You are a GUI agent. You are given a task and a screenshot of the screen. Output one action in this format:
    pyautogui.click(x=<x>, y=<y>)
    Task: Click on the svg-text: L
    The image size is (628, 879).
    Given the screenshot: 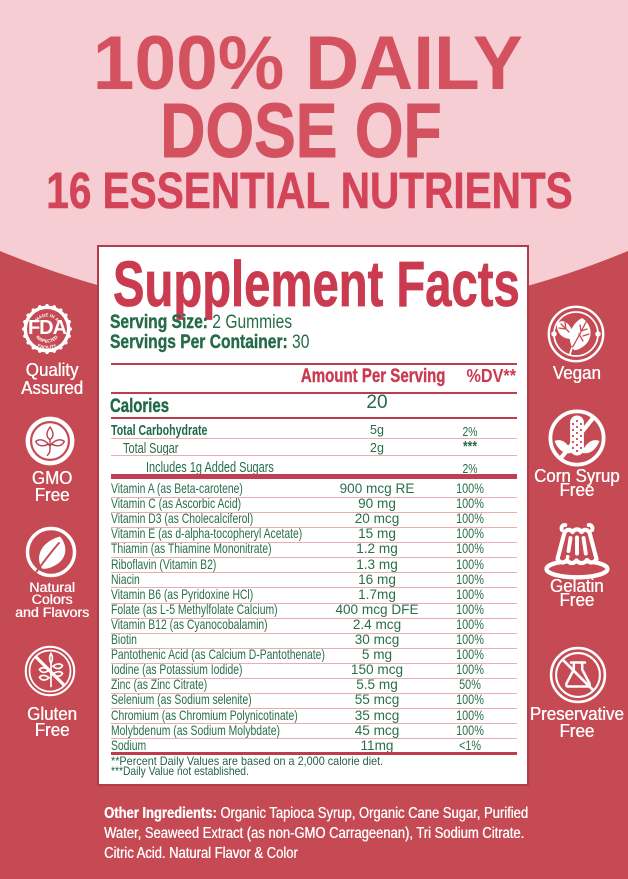 What is the action you would take?
    pyautogui.click(x=48, y=346)
    